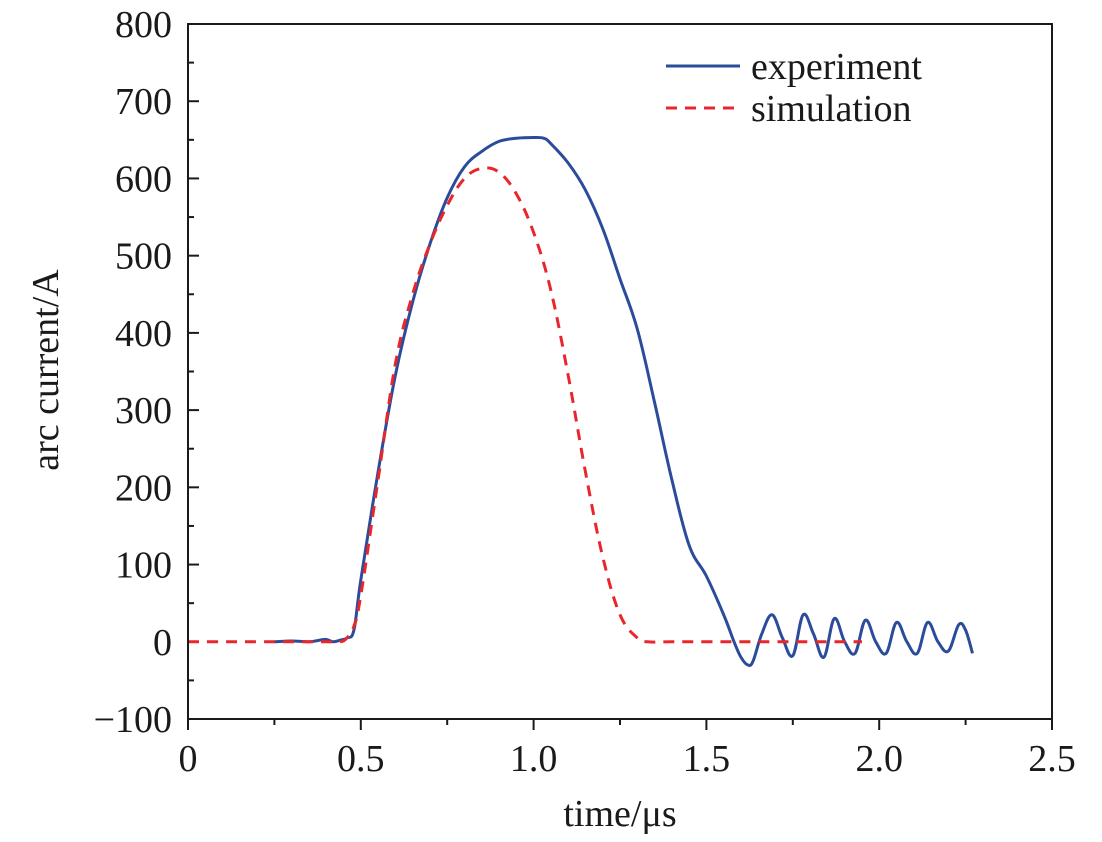  I want to click on x-tick-label: 0.5, so click(361, 759).